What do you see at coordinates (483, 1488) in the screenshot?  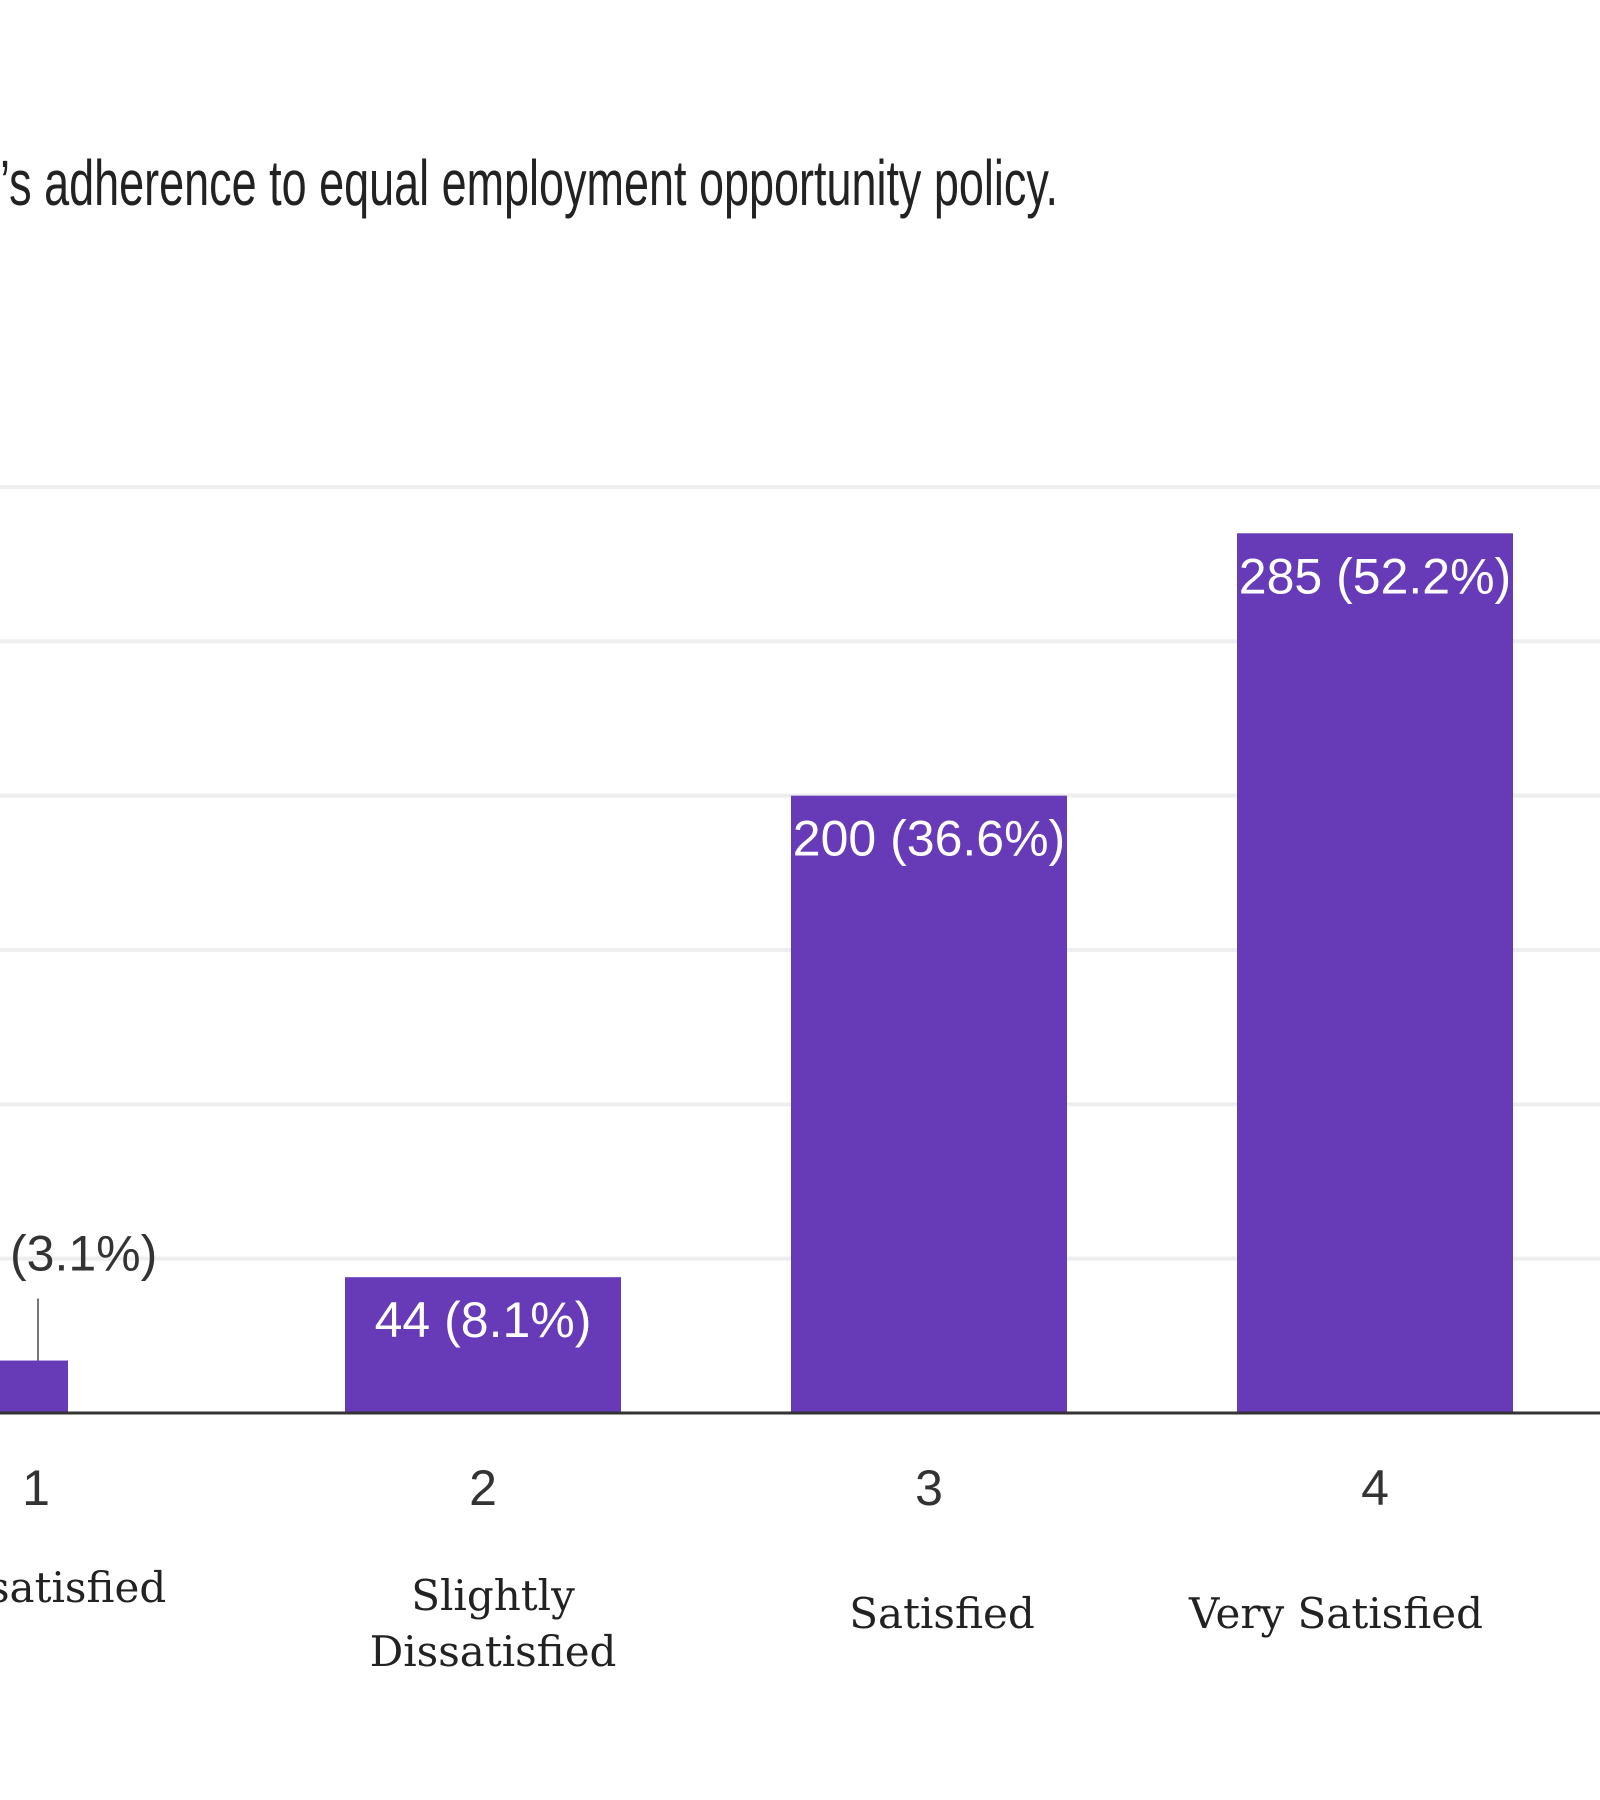 I see `x-tick-label: 2` at bounding box center [483, 1488].